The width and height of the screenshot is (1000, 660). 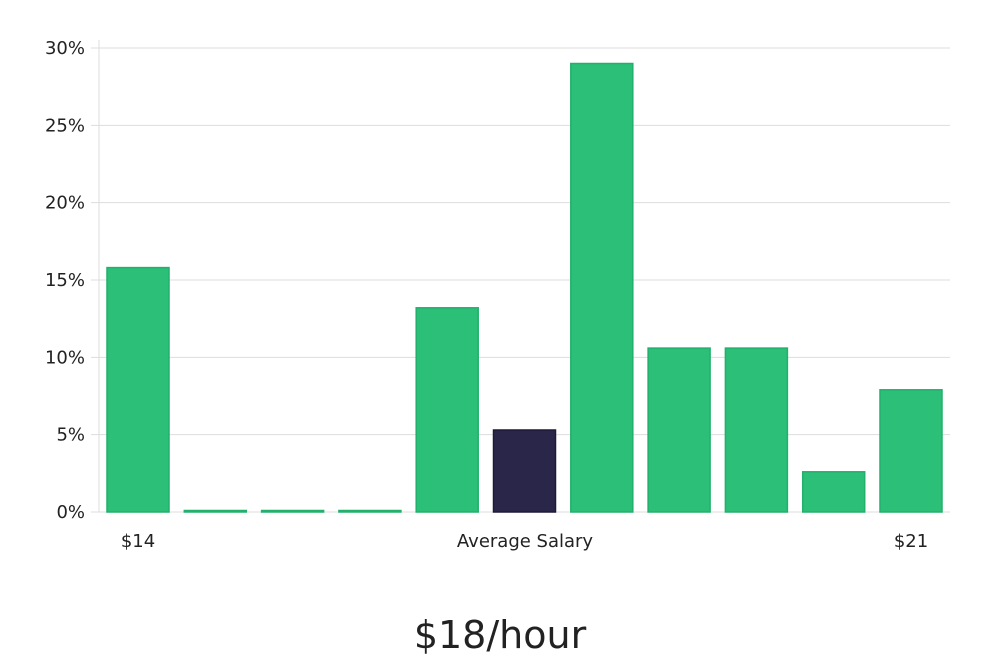 I want to click on y-tick-label: 10%, so click(x=65, y=357).